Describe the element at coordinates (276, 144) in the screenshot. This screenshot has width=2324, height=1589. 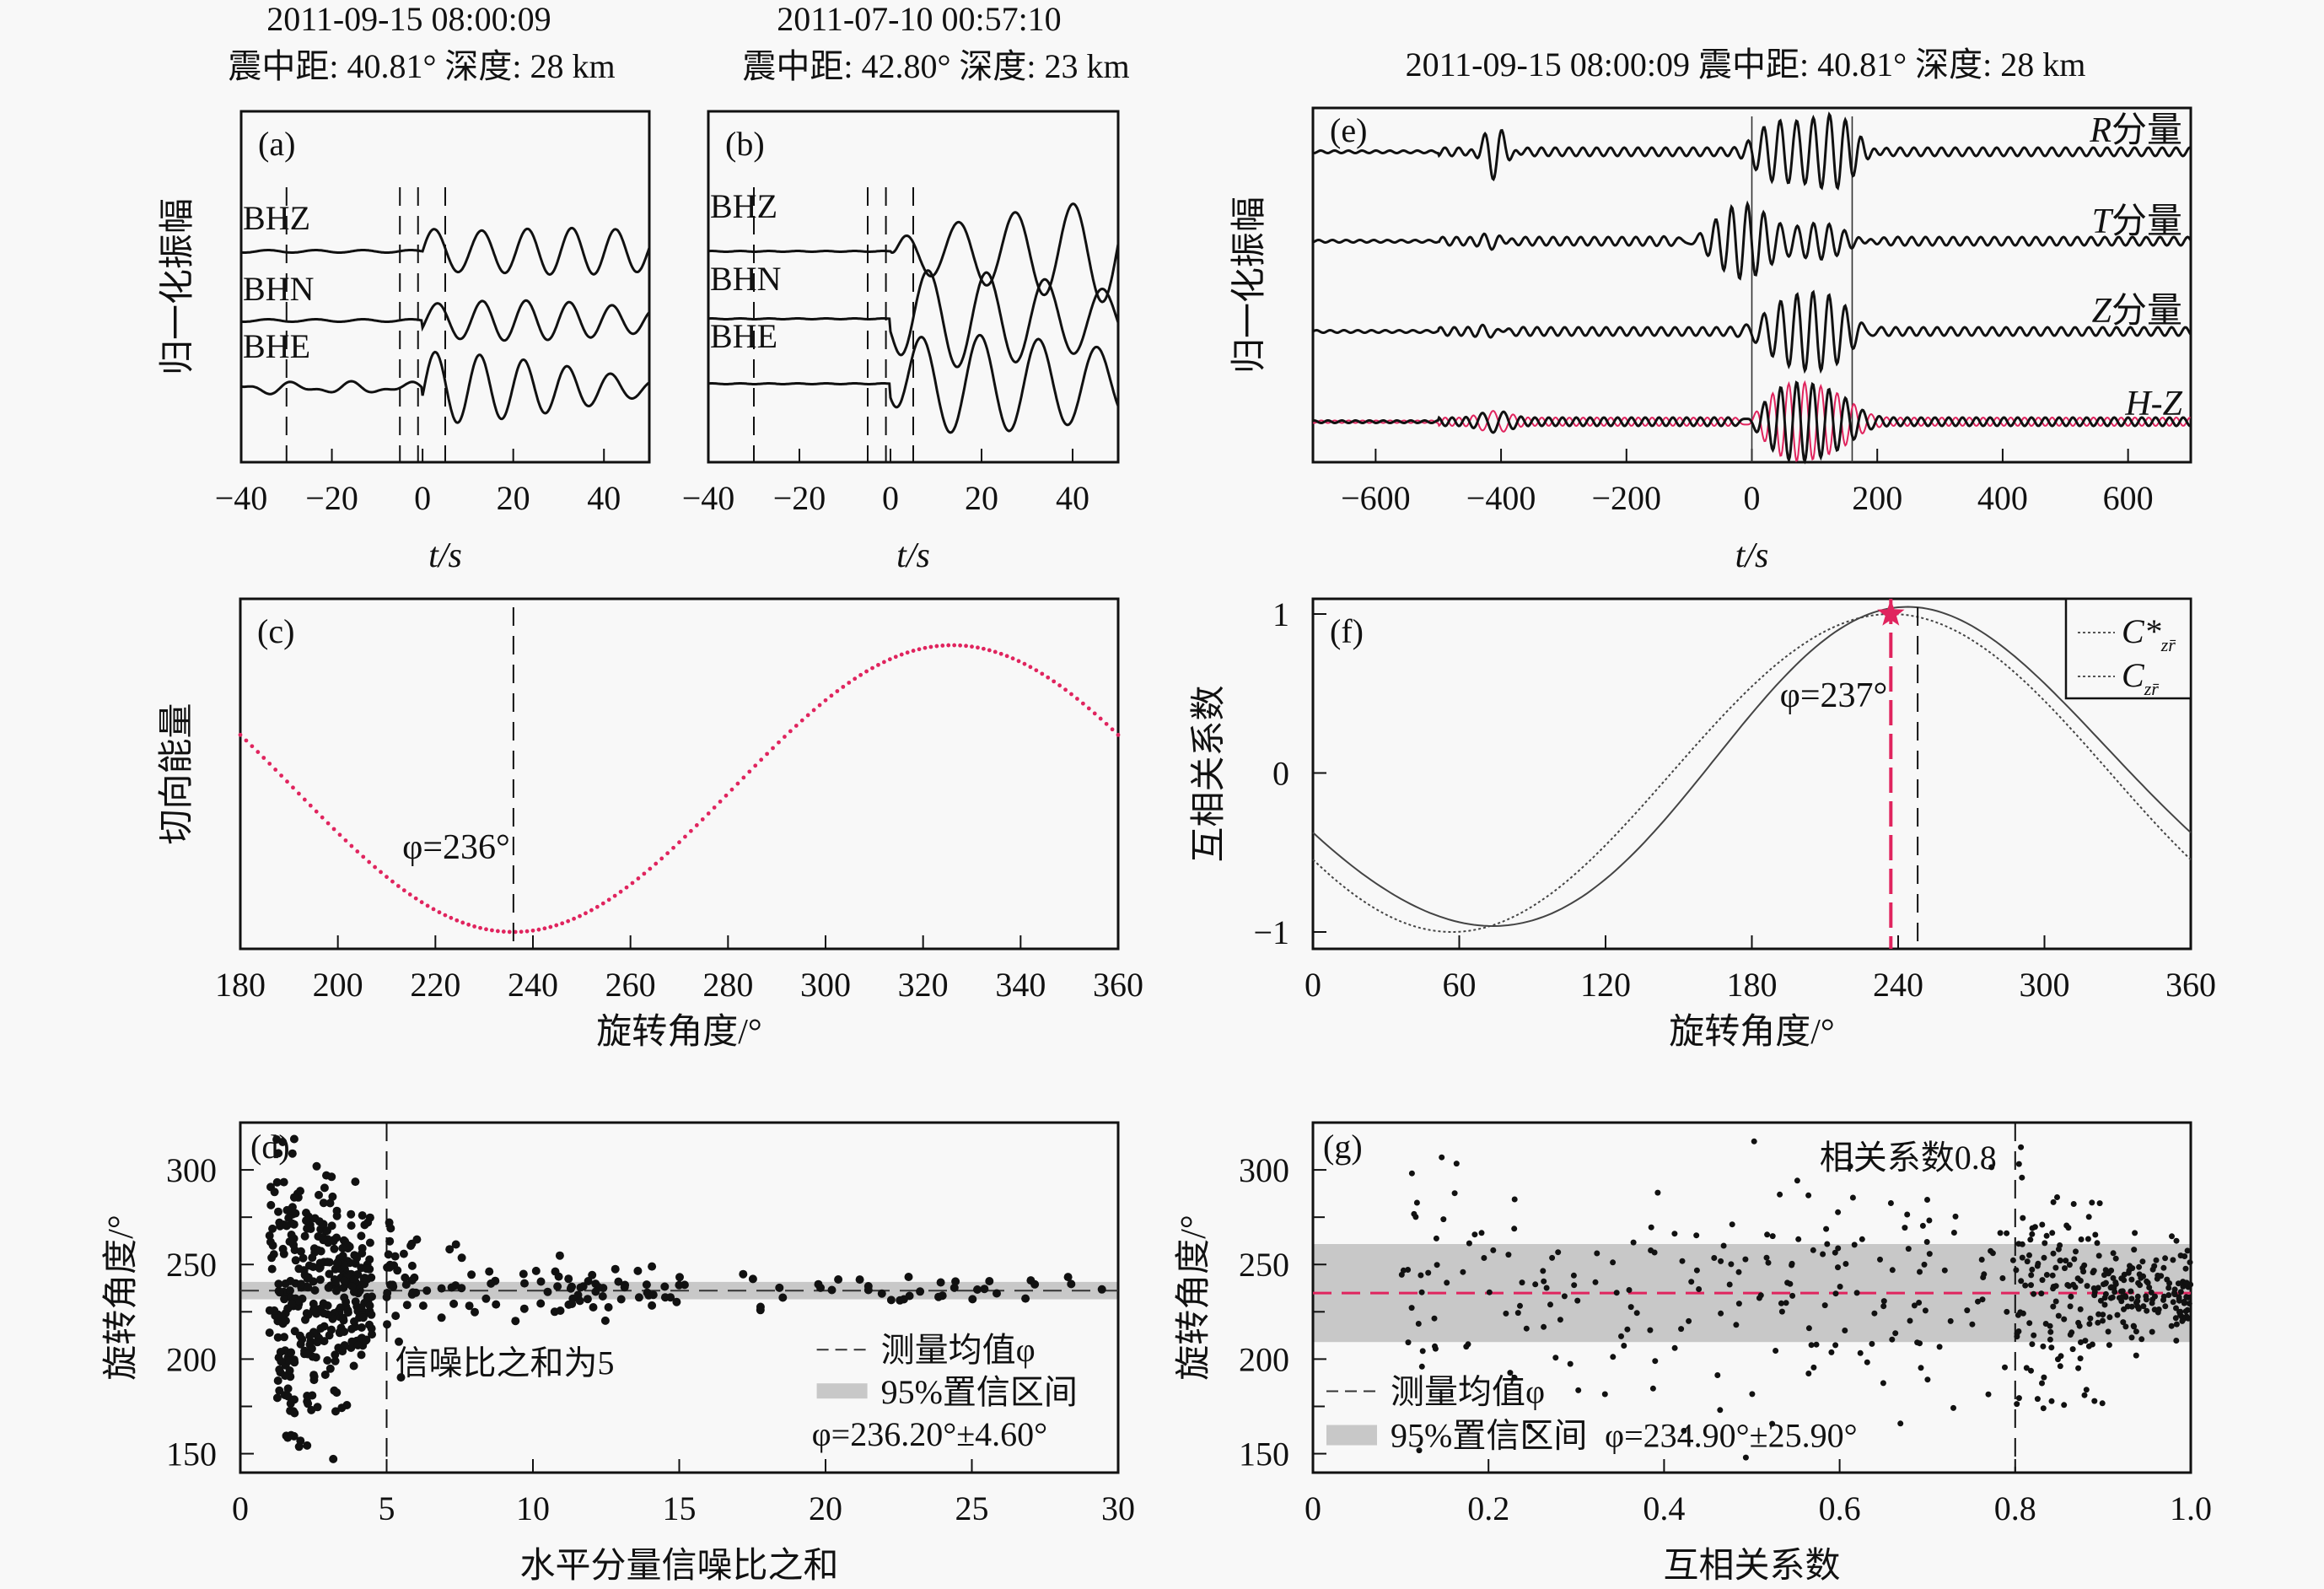
I see `a-panel-label: (a)` at that location.